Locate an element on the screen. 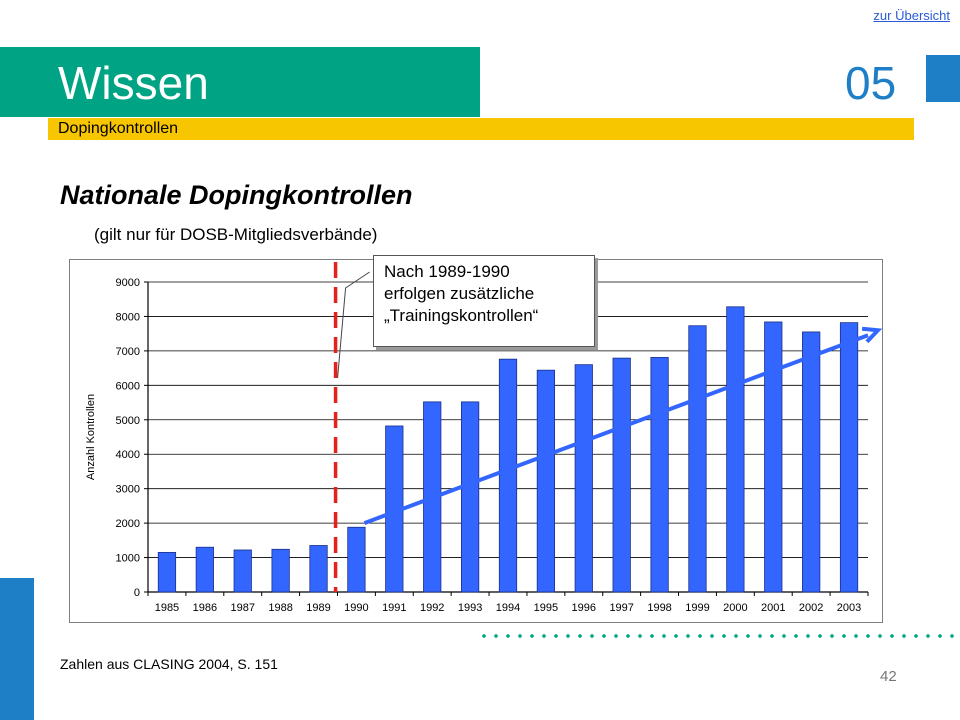  bar-1999 is located at coordinates (697, 459).